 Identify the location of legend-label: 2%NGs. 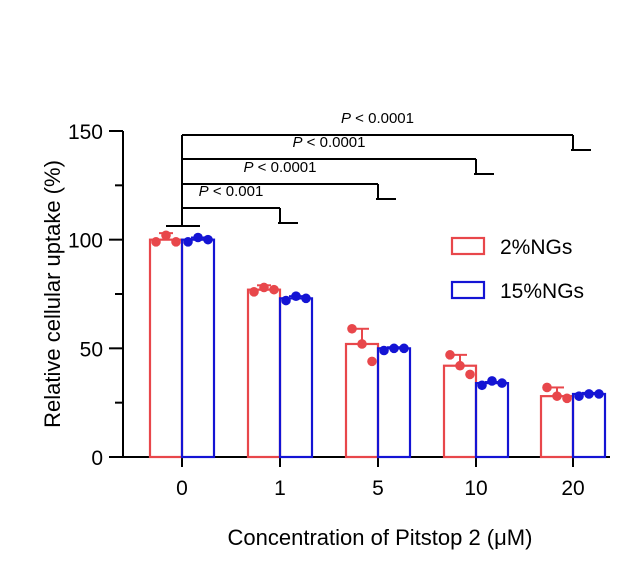
(536, 247).